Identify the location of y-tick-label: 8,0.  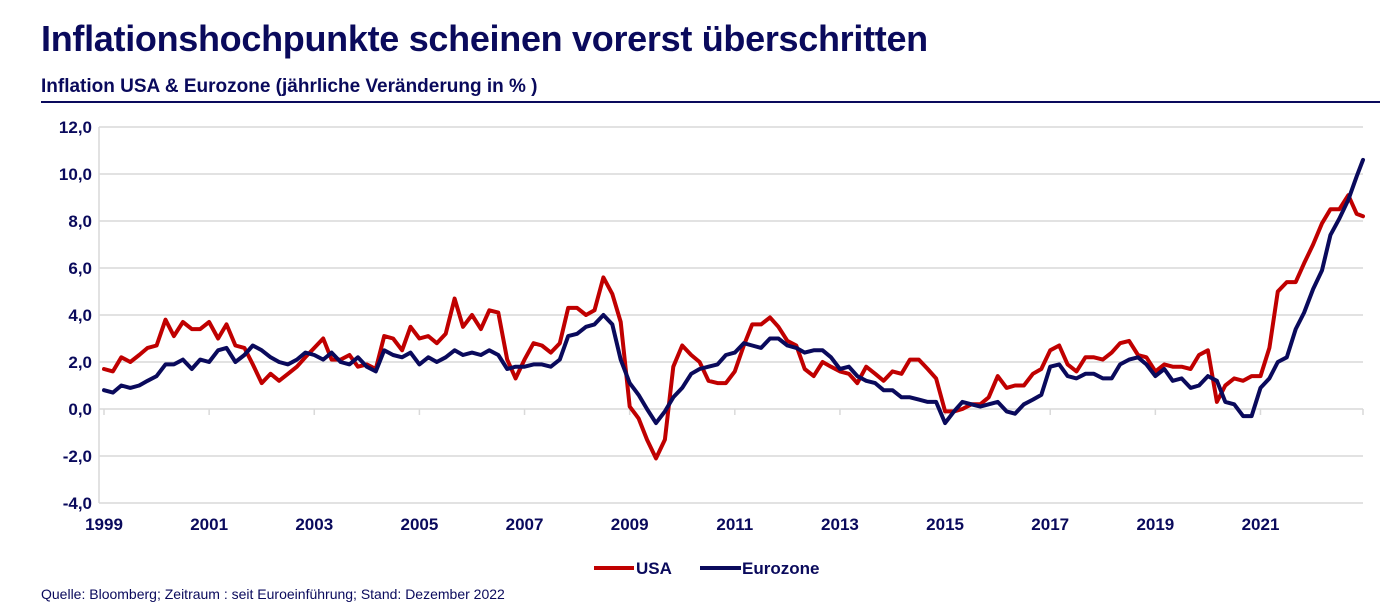
(80, 221).